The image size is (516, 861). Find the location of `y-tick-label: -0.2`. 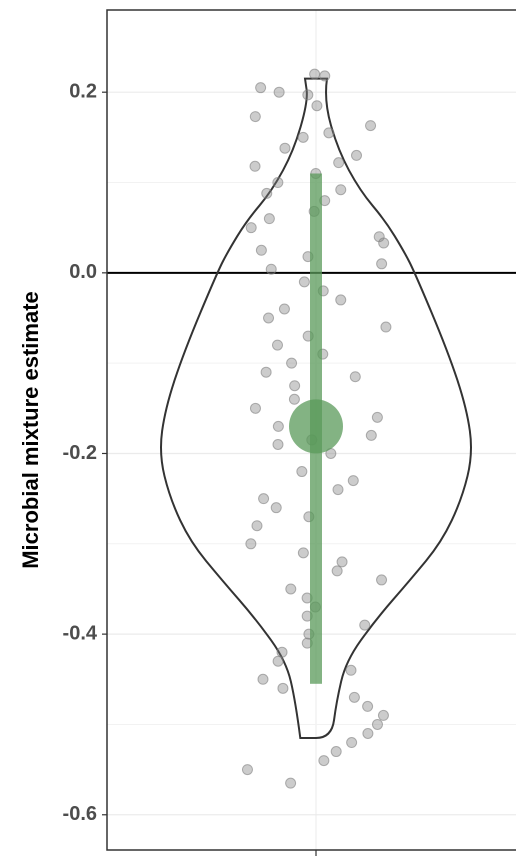

y-tick-label: -0.2 is located at coordinates (80, 453).